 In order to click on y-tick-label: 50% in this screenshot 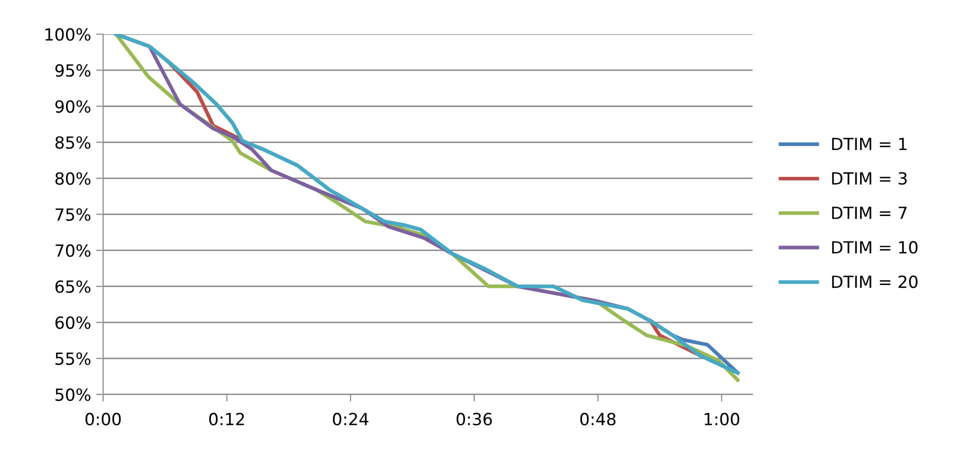, I will do `click(73, 395)`.